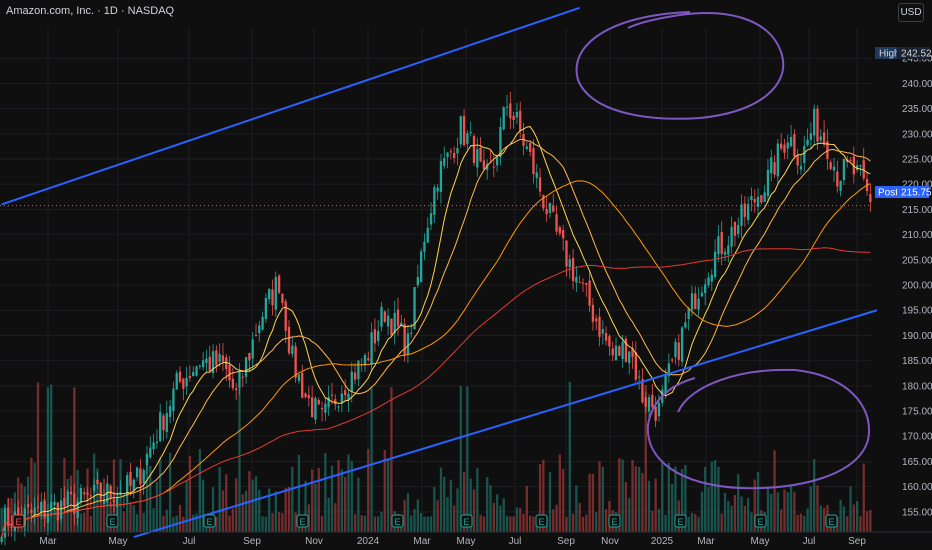  I want to click on currency-button: USD, so click(911, 12).